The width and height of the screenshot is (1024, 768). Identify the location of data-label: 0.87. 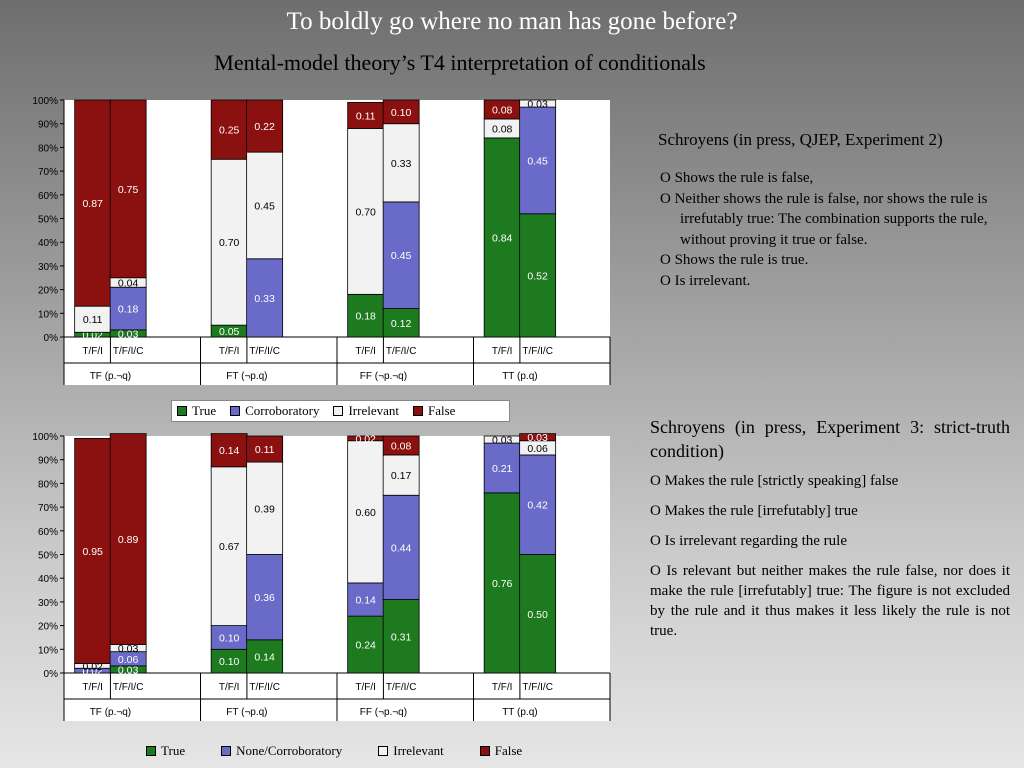
(92, 204).